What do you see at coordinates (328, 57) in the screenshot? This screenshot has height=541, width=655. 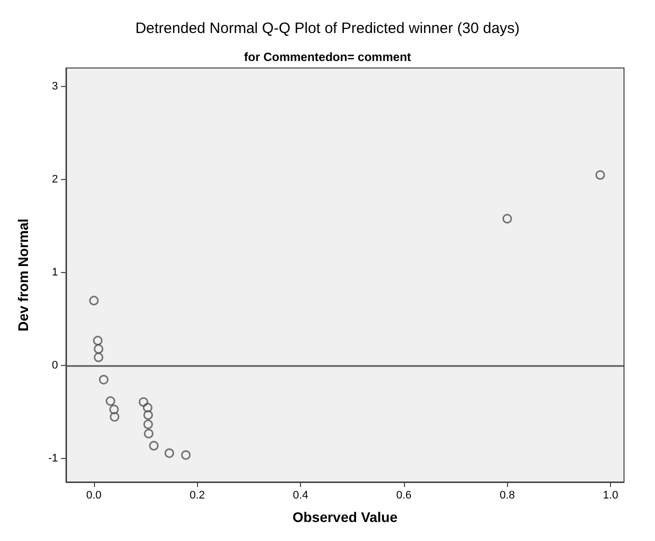 I see `chart-subtitle: for Commentedon= comment` at bounding box center [328, 57].